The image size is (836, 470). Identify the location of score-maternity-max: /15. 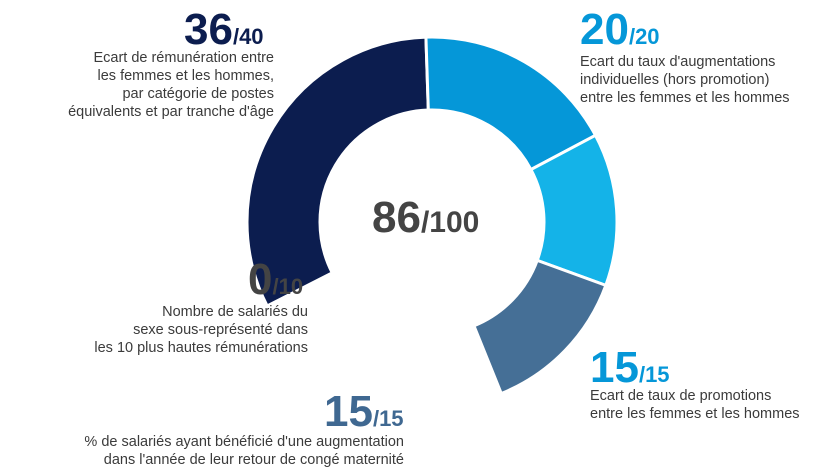
(388, 418).